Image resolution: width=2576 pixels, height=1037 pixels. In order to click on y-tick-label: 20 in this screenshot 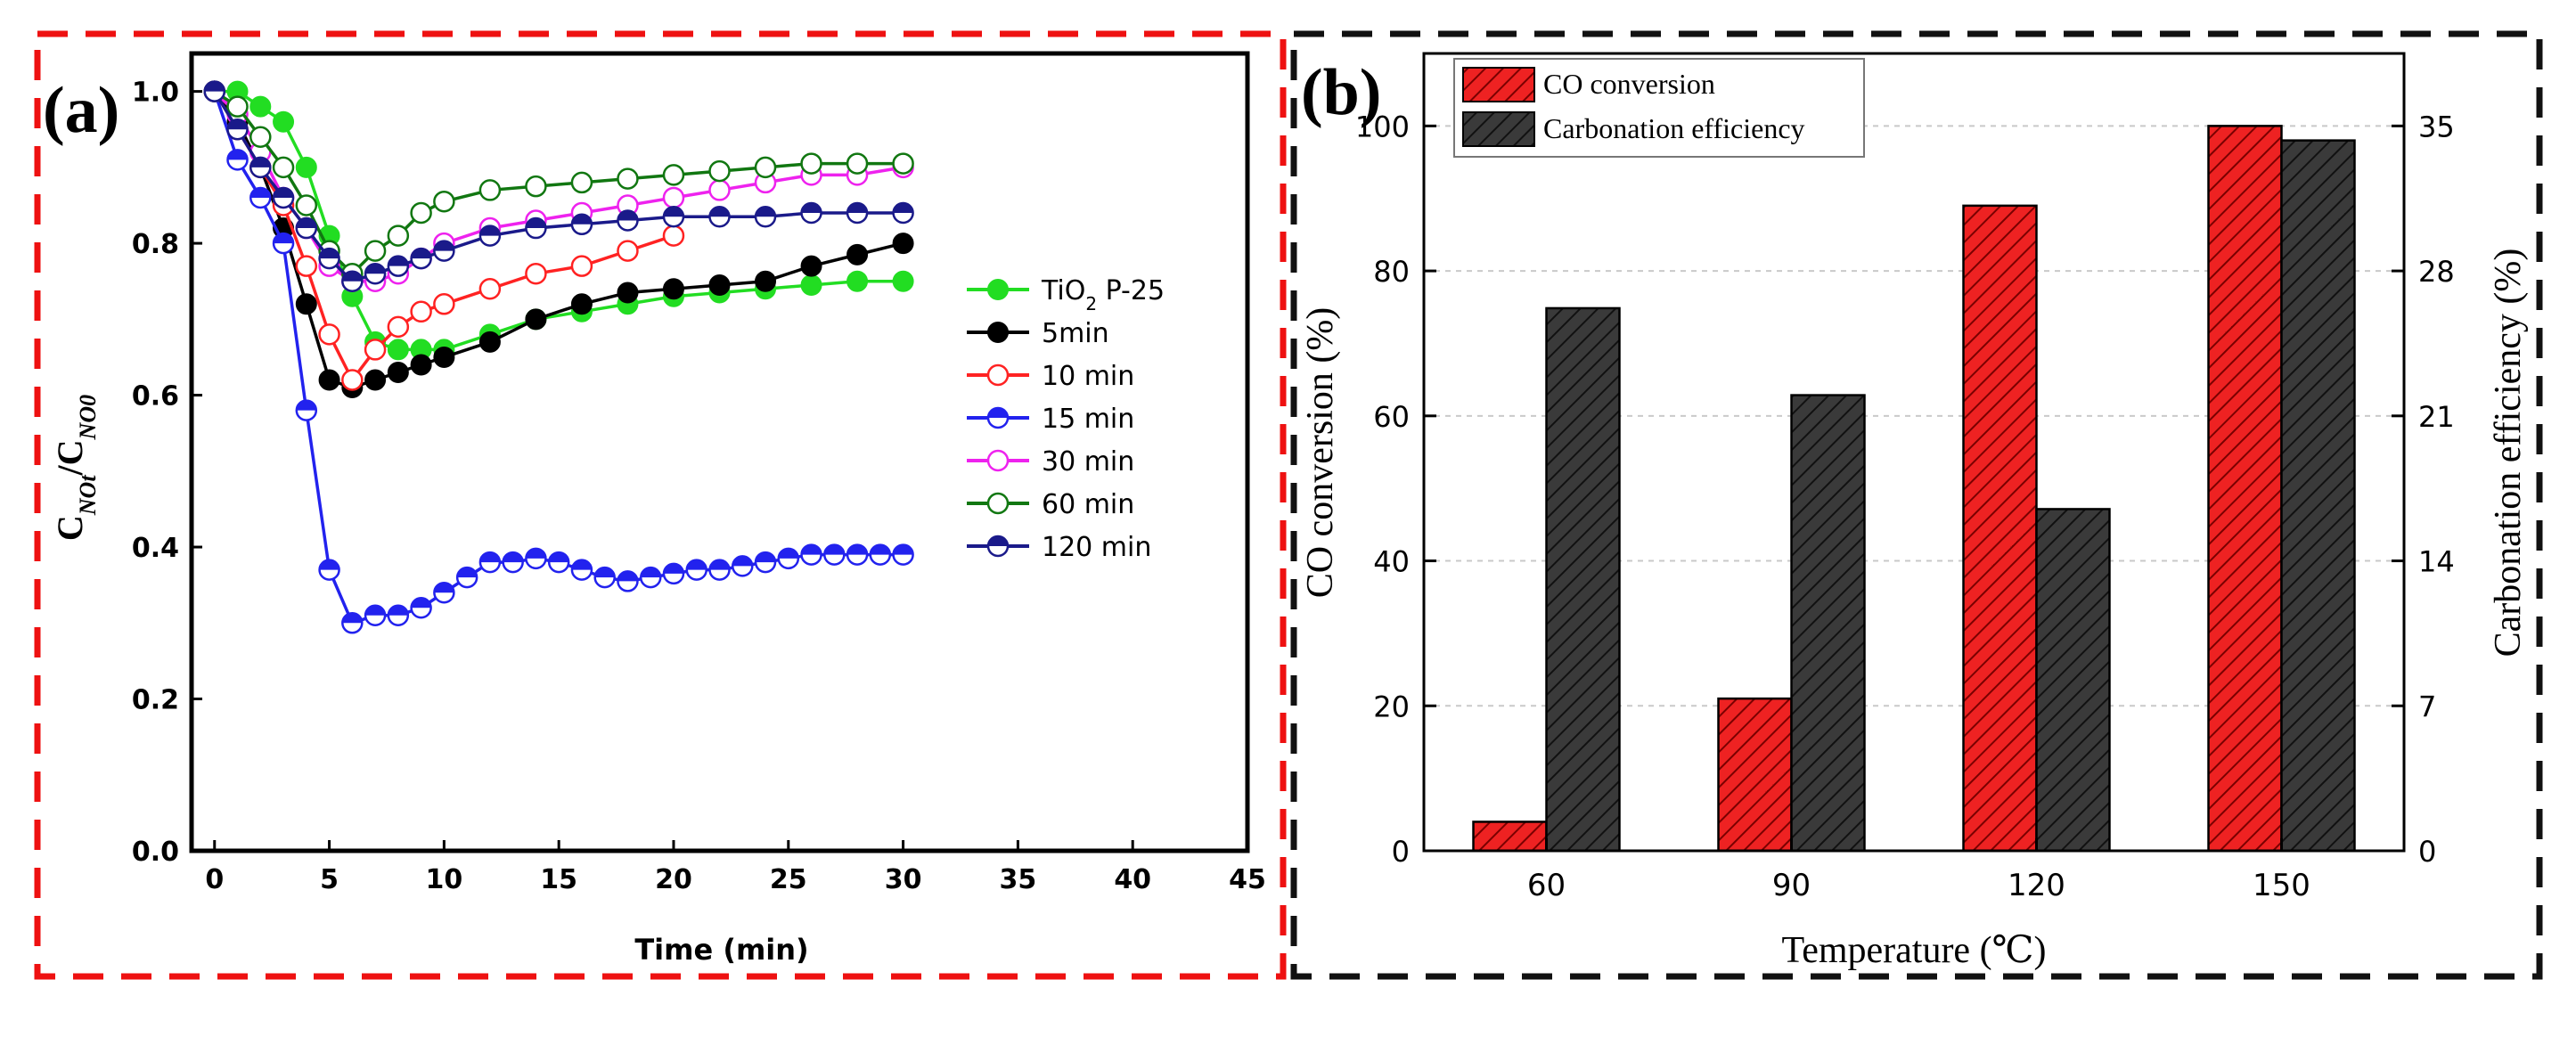, I will do `click(1391, 706)`.